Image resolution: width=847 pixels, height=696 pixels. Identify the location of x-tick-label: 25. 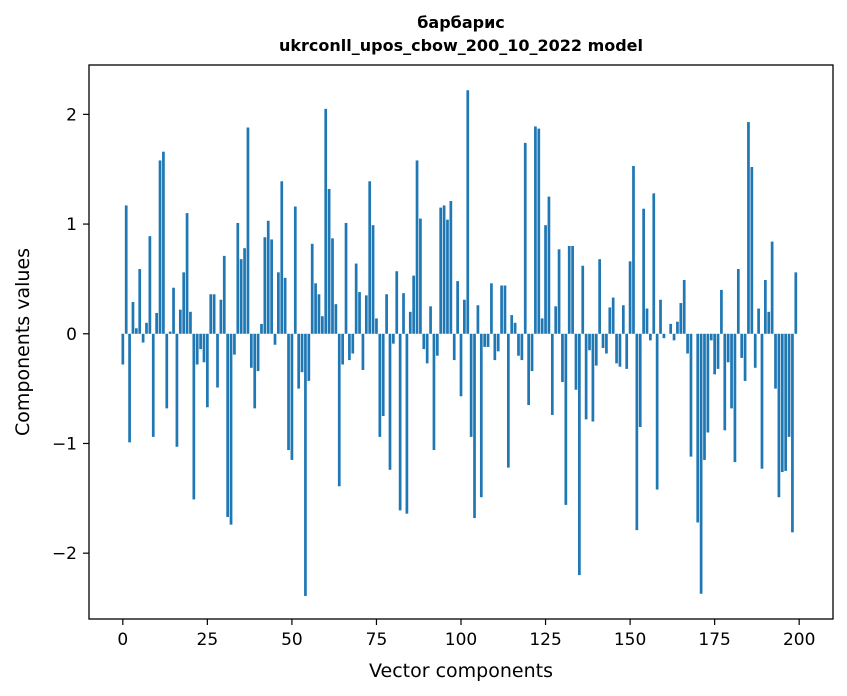
(208, 640).